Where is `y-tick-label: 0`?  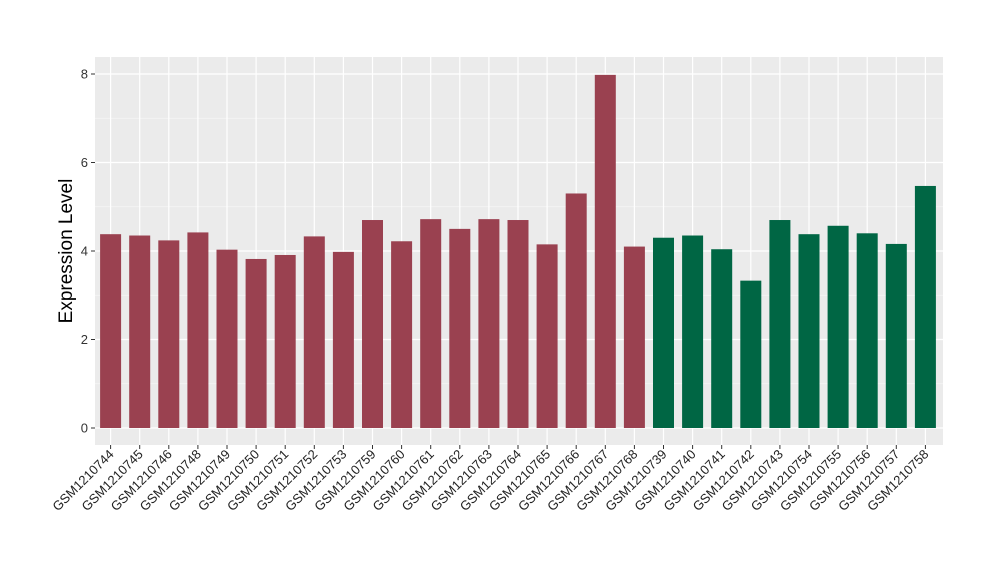
y-tick-label: 0 is located at coordinates (84, 428).